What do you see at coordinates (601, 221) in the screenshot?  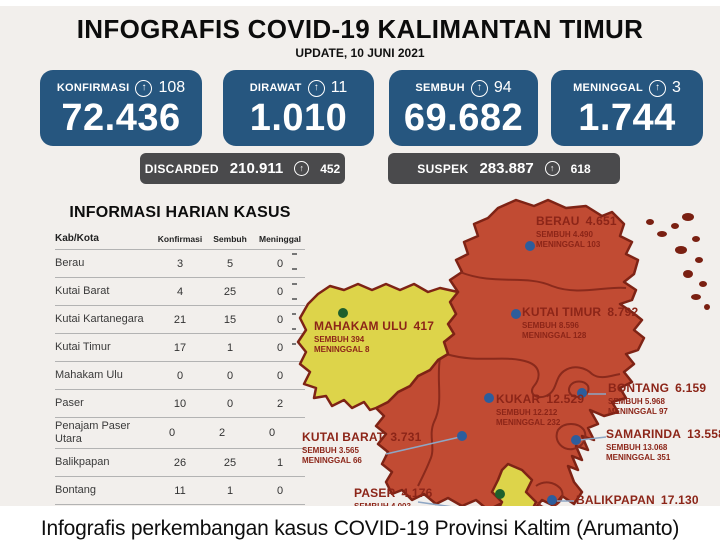 I see `region-value: 4.651` at bounding box center [601, 221].